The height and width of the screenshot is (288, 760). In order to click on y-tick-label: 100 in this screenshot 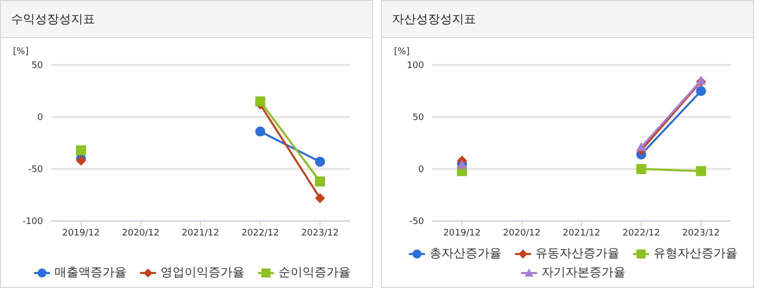, I will do `click(415, 66)`.